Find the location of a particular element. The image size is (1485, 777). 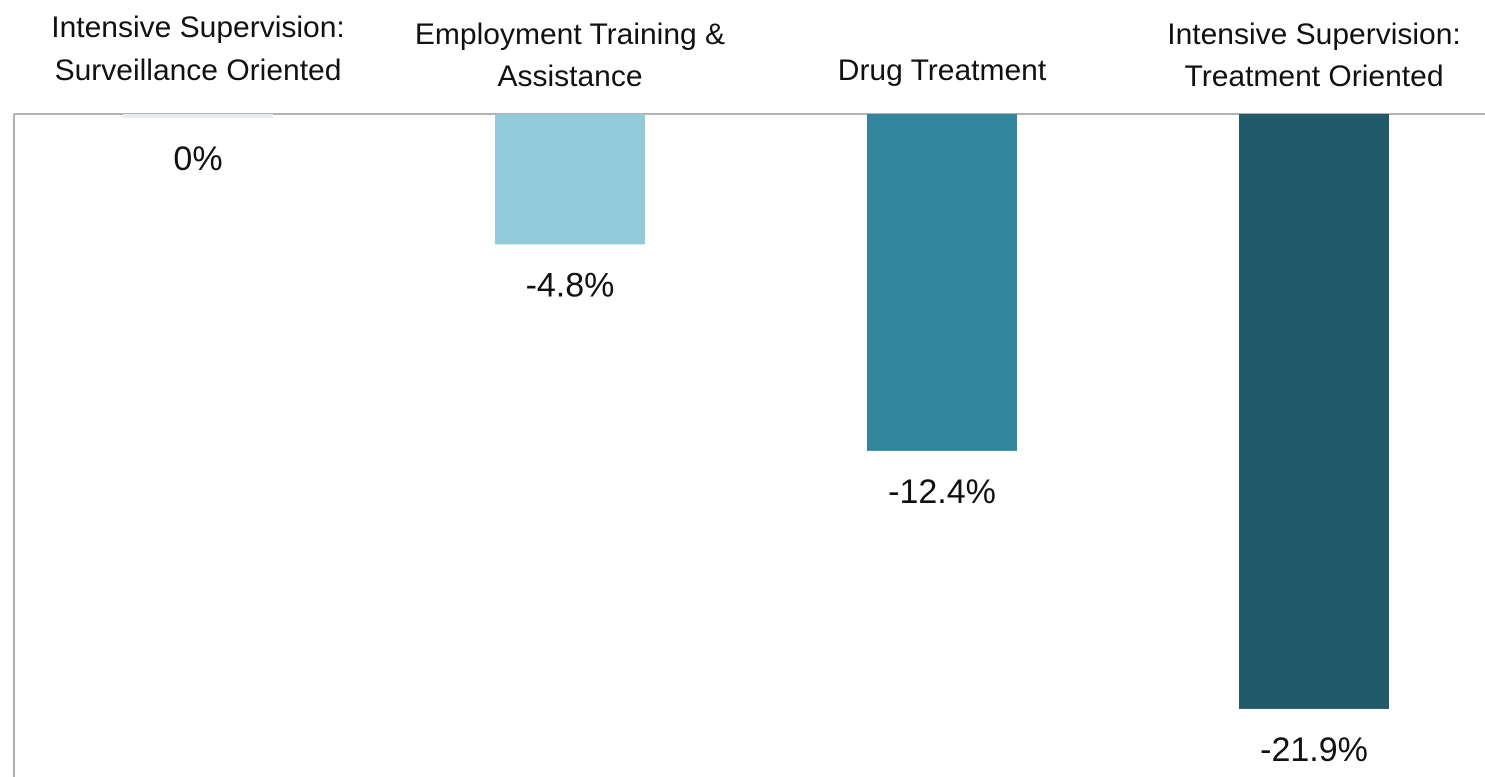

category-label-2: Employment Training & Assistance is located at coordinates (570, 55).